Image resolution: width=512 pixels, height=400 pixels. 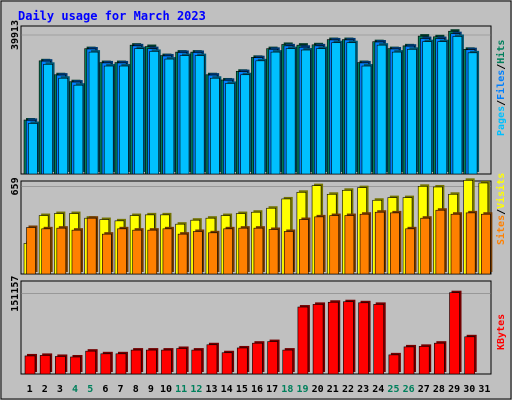 I want to click on x-tick-label-day-8: 8, so click(x=136, y=389).